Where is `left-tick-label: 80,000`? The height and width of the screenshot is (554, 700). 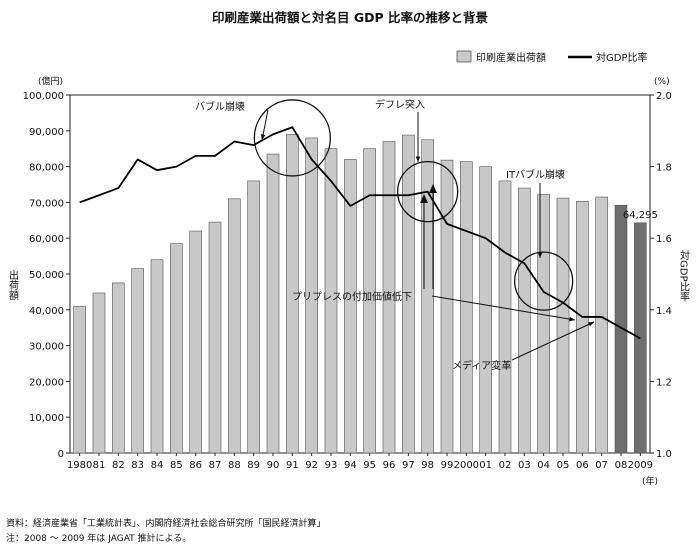 left-tick-label: 80,000 is located at coordinates (46, 168).